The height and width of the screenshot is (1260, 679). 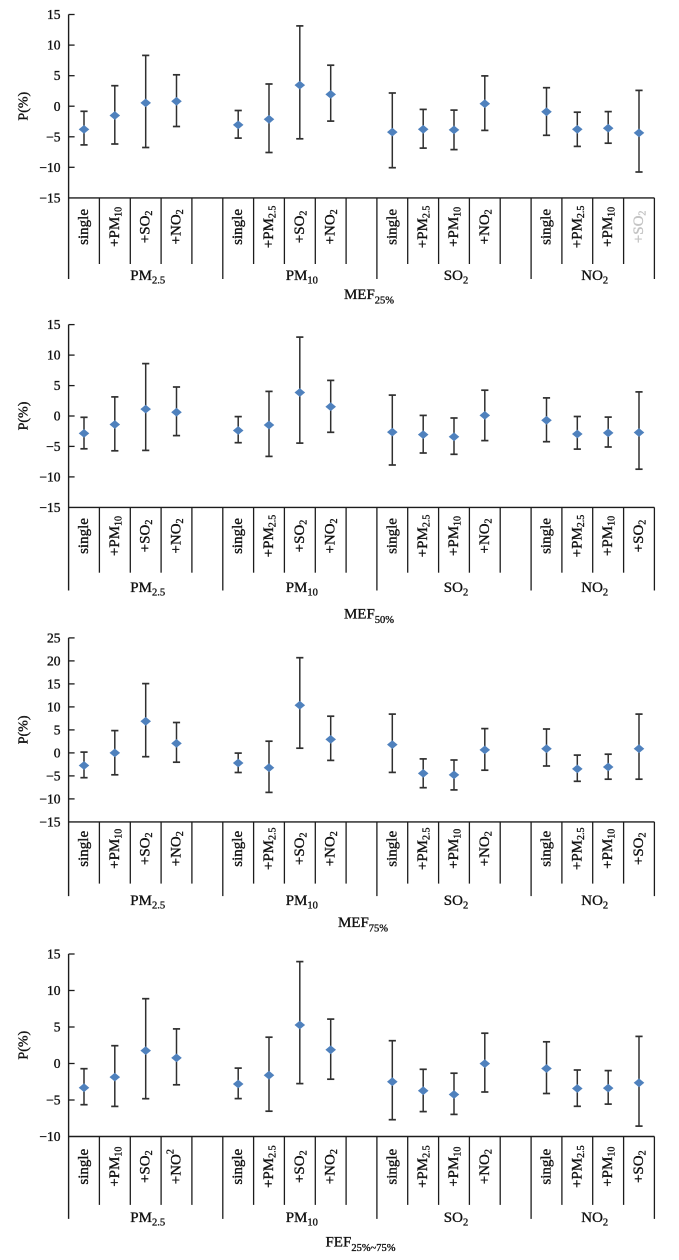 What do you see at coordinates (54, 661) in the screenshot?
I see `svg-text: 20` at bounding box center [54, 661].